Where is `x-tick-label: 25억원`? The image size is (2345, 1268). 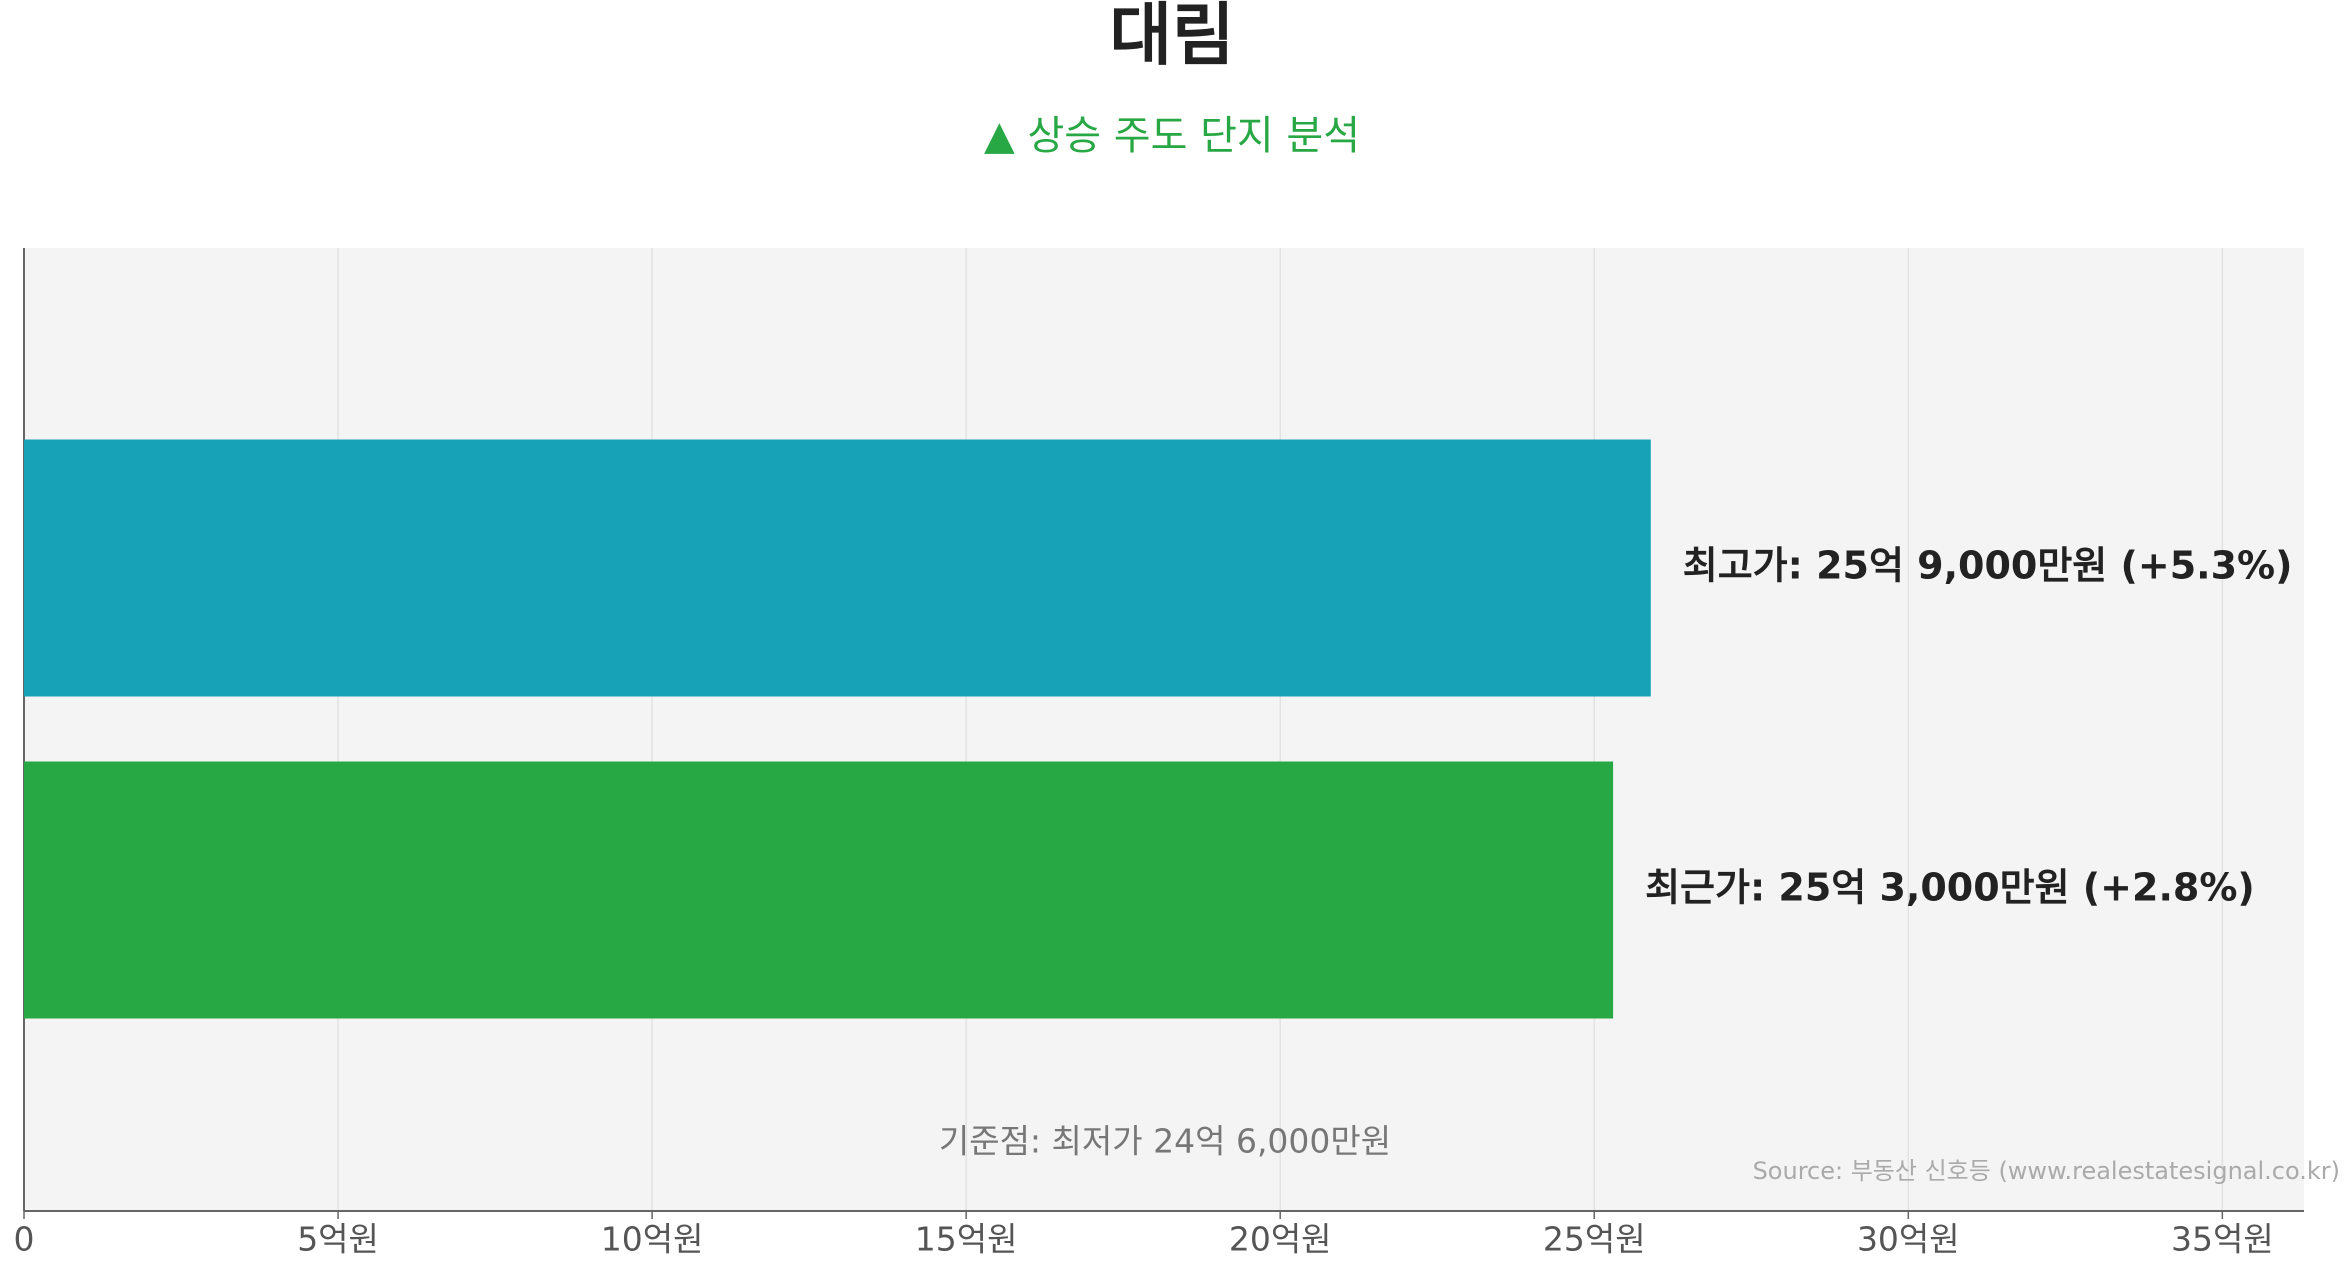 x-tick-label: 25억원 is located at coordinates (1594, 1239).